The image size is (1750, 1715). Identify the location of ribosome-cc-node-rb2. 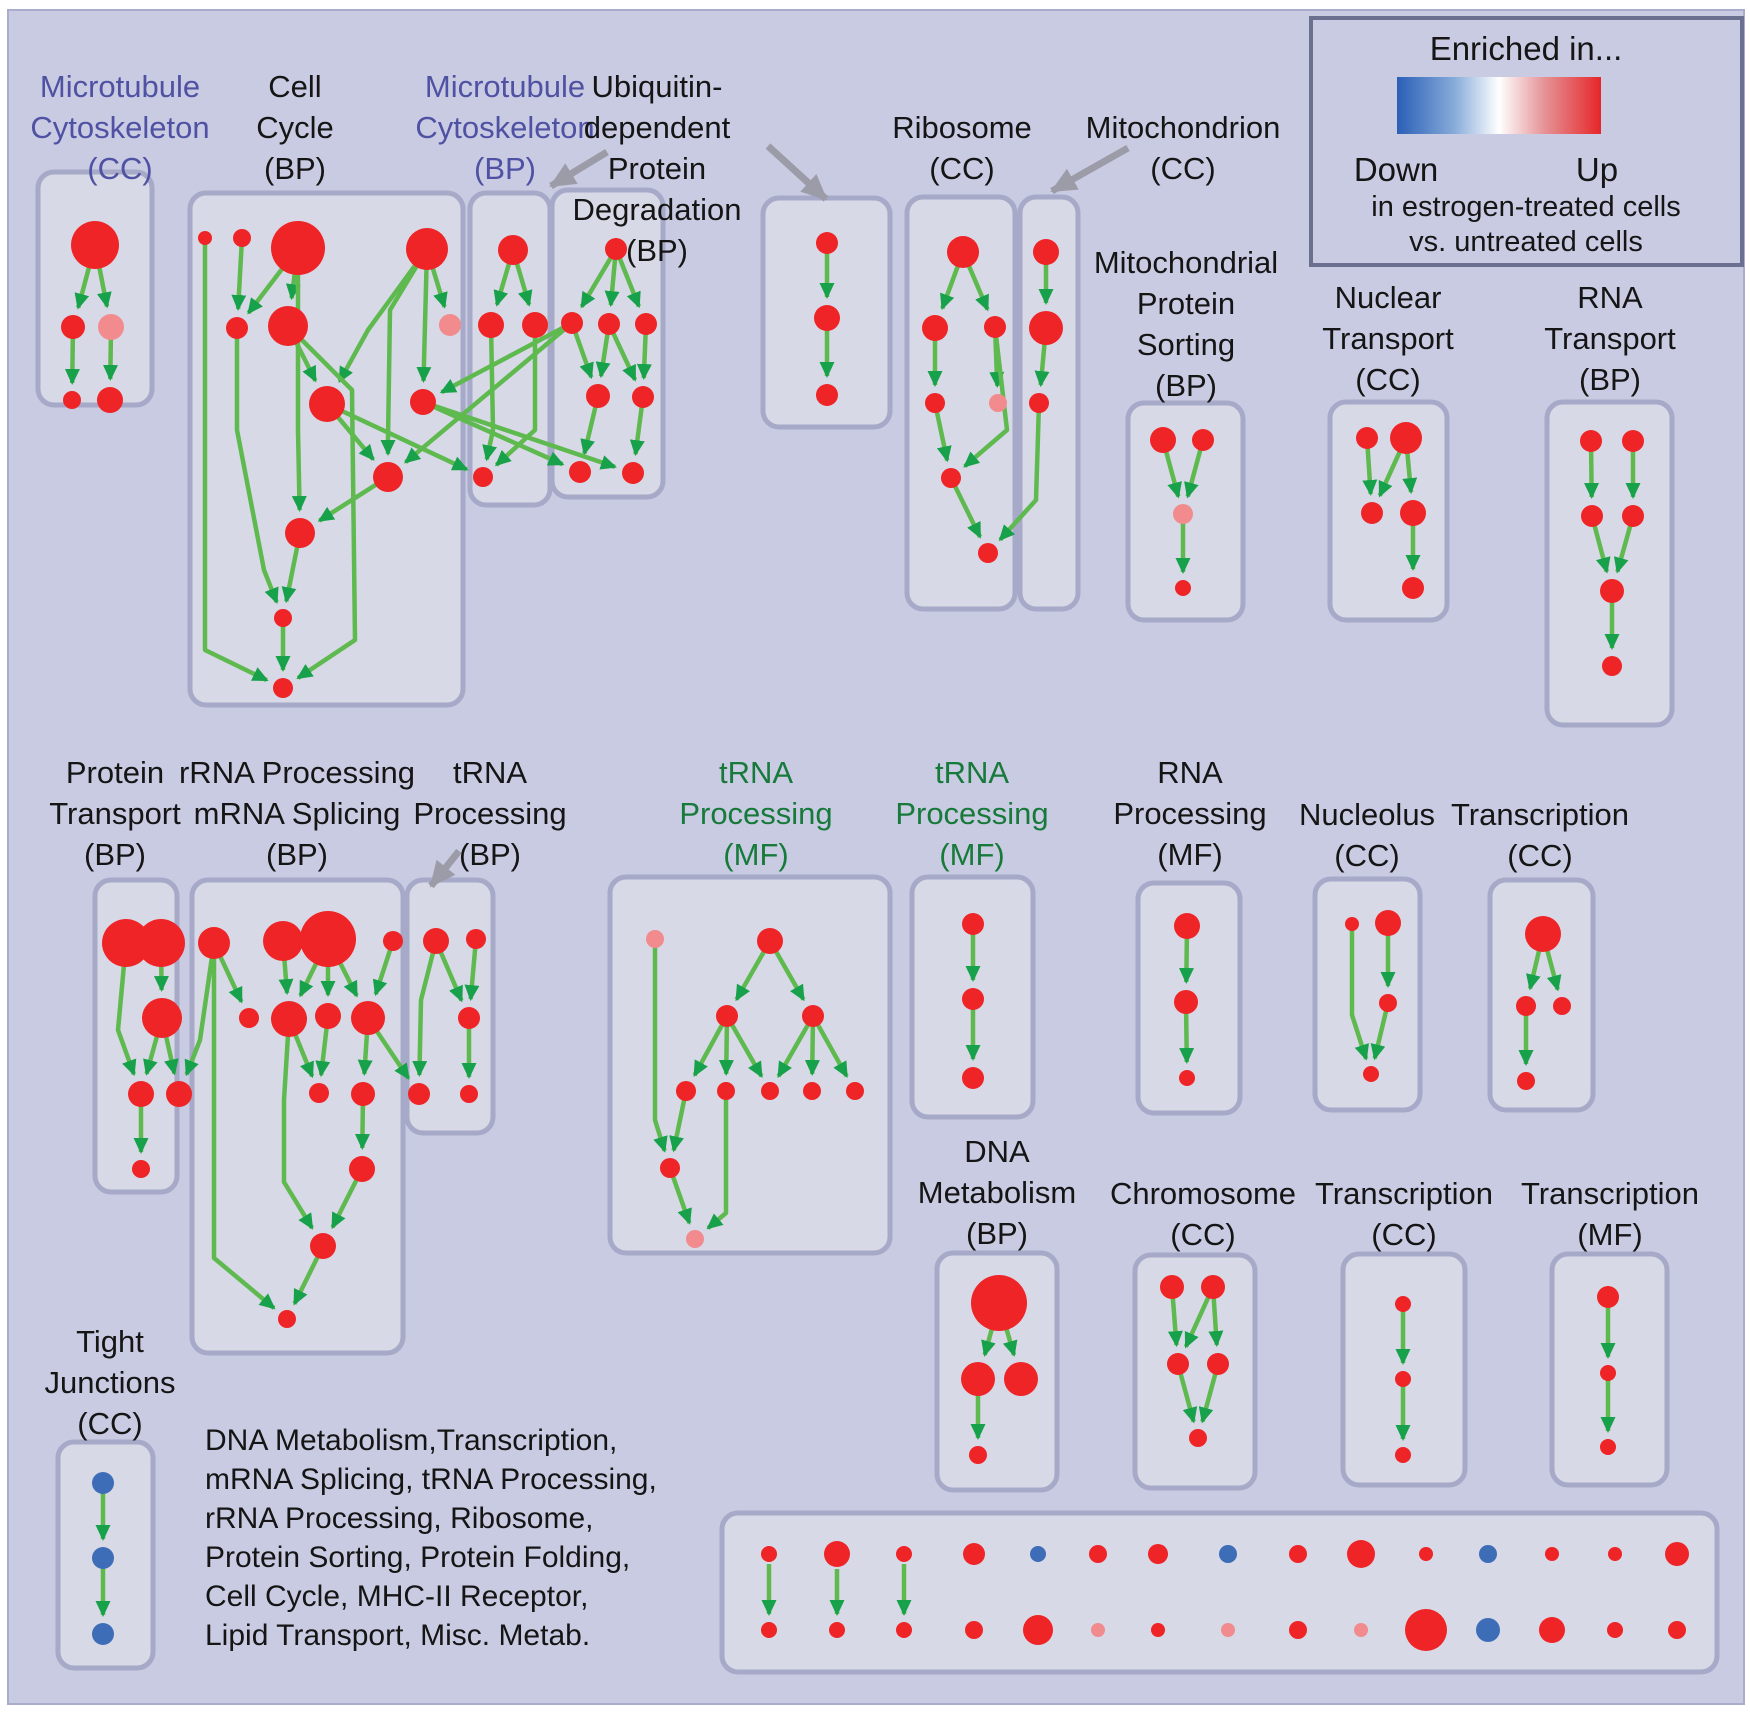
(935, 328).